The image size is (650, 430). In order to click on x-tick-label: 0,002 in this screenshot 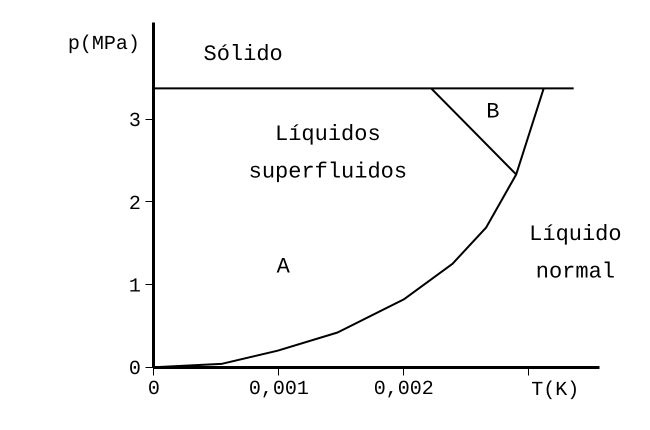, I will do `click(404, 390)`.